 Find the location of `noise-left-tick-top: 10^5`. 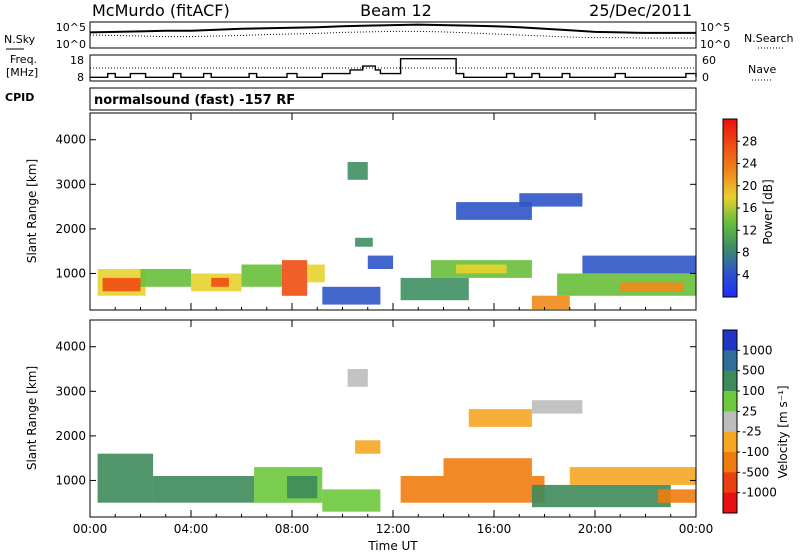

noise-left-tick-top: 10^5 is located at coordinates (71, 27).